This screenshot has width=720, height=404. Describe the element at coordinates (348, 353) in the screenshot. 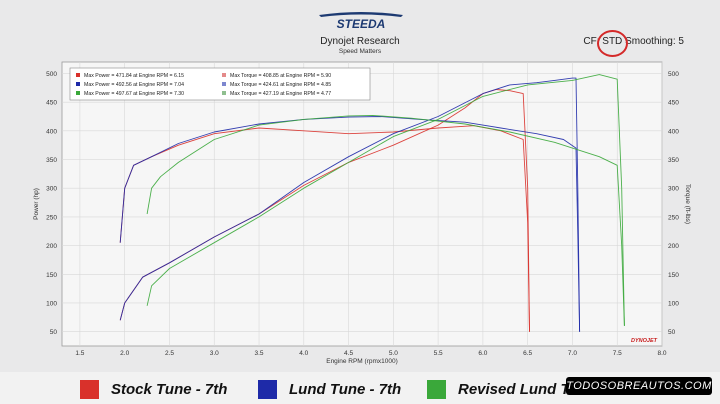

I see `x-tick-label: 4.5` at that location.